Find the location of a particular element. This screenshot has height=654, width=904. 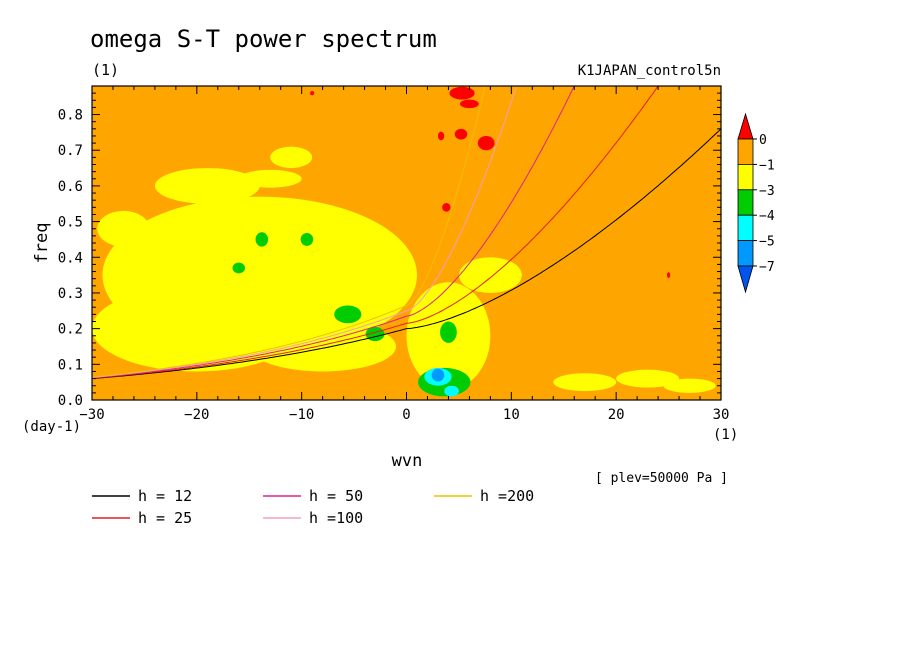

y-tick-label-2: 0.2 is located at coordinates (70, 330).